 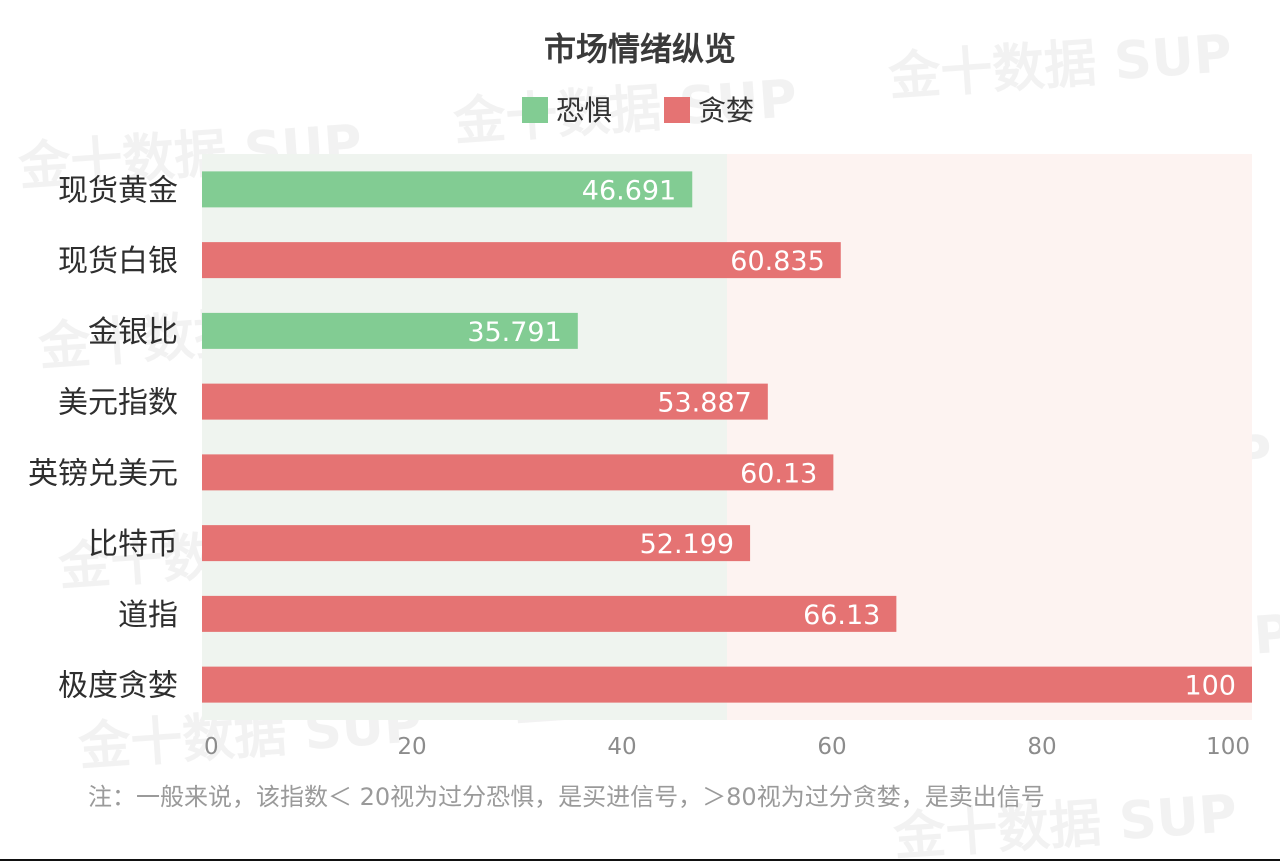 I want to click on x-tick-label: 100, so click(x=1228, y=747).